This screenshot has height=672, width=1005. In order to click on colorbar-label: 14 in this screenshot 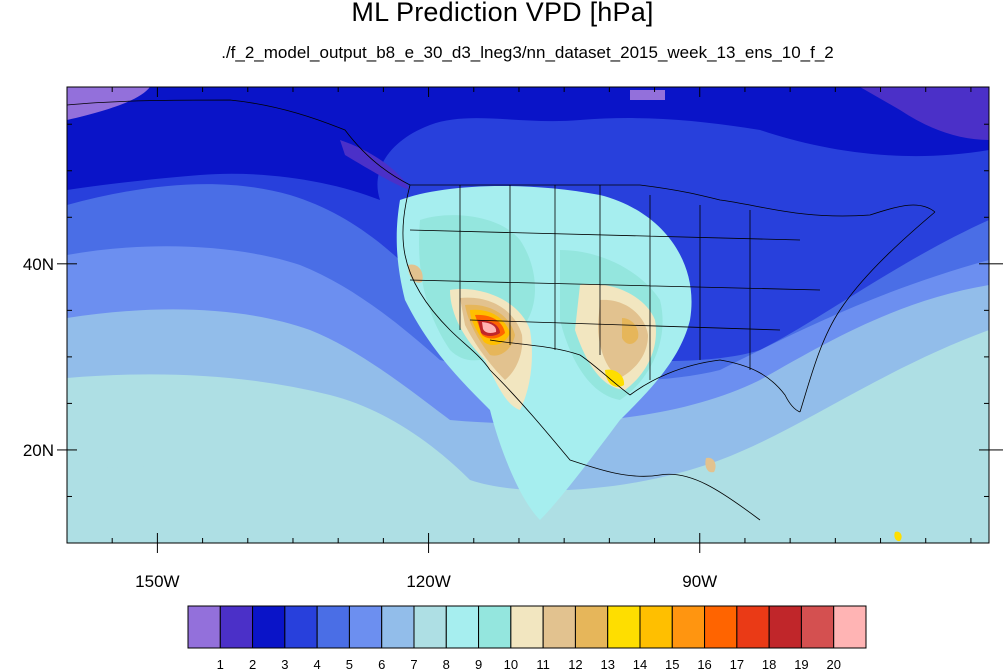, I will do `click(640, 664)`.